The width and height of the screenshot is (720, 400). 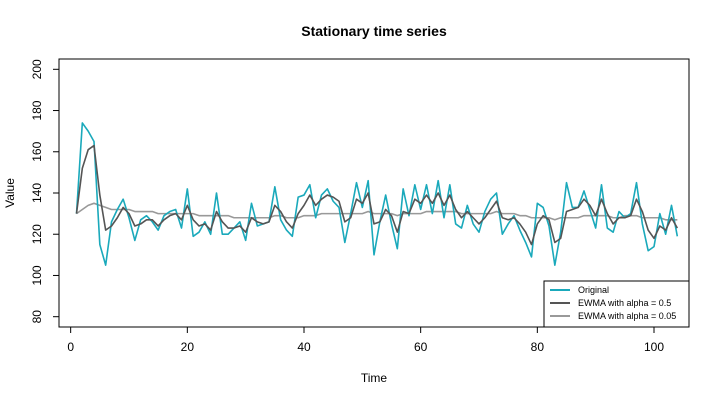 I want to click on legend-label: Original, so click(x=593, y=290).